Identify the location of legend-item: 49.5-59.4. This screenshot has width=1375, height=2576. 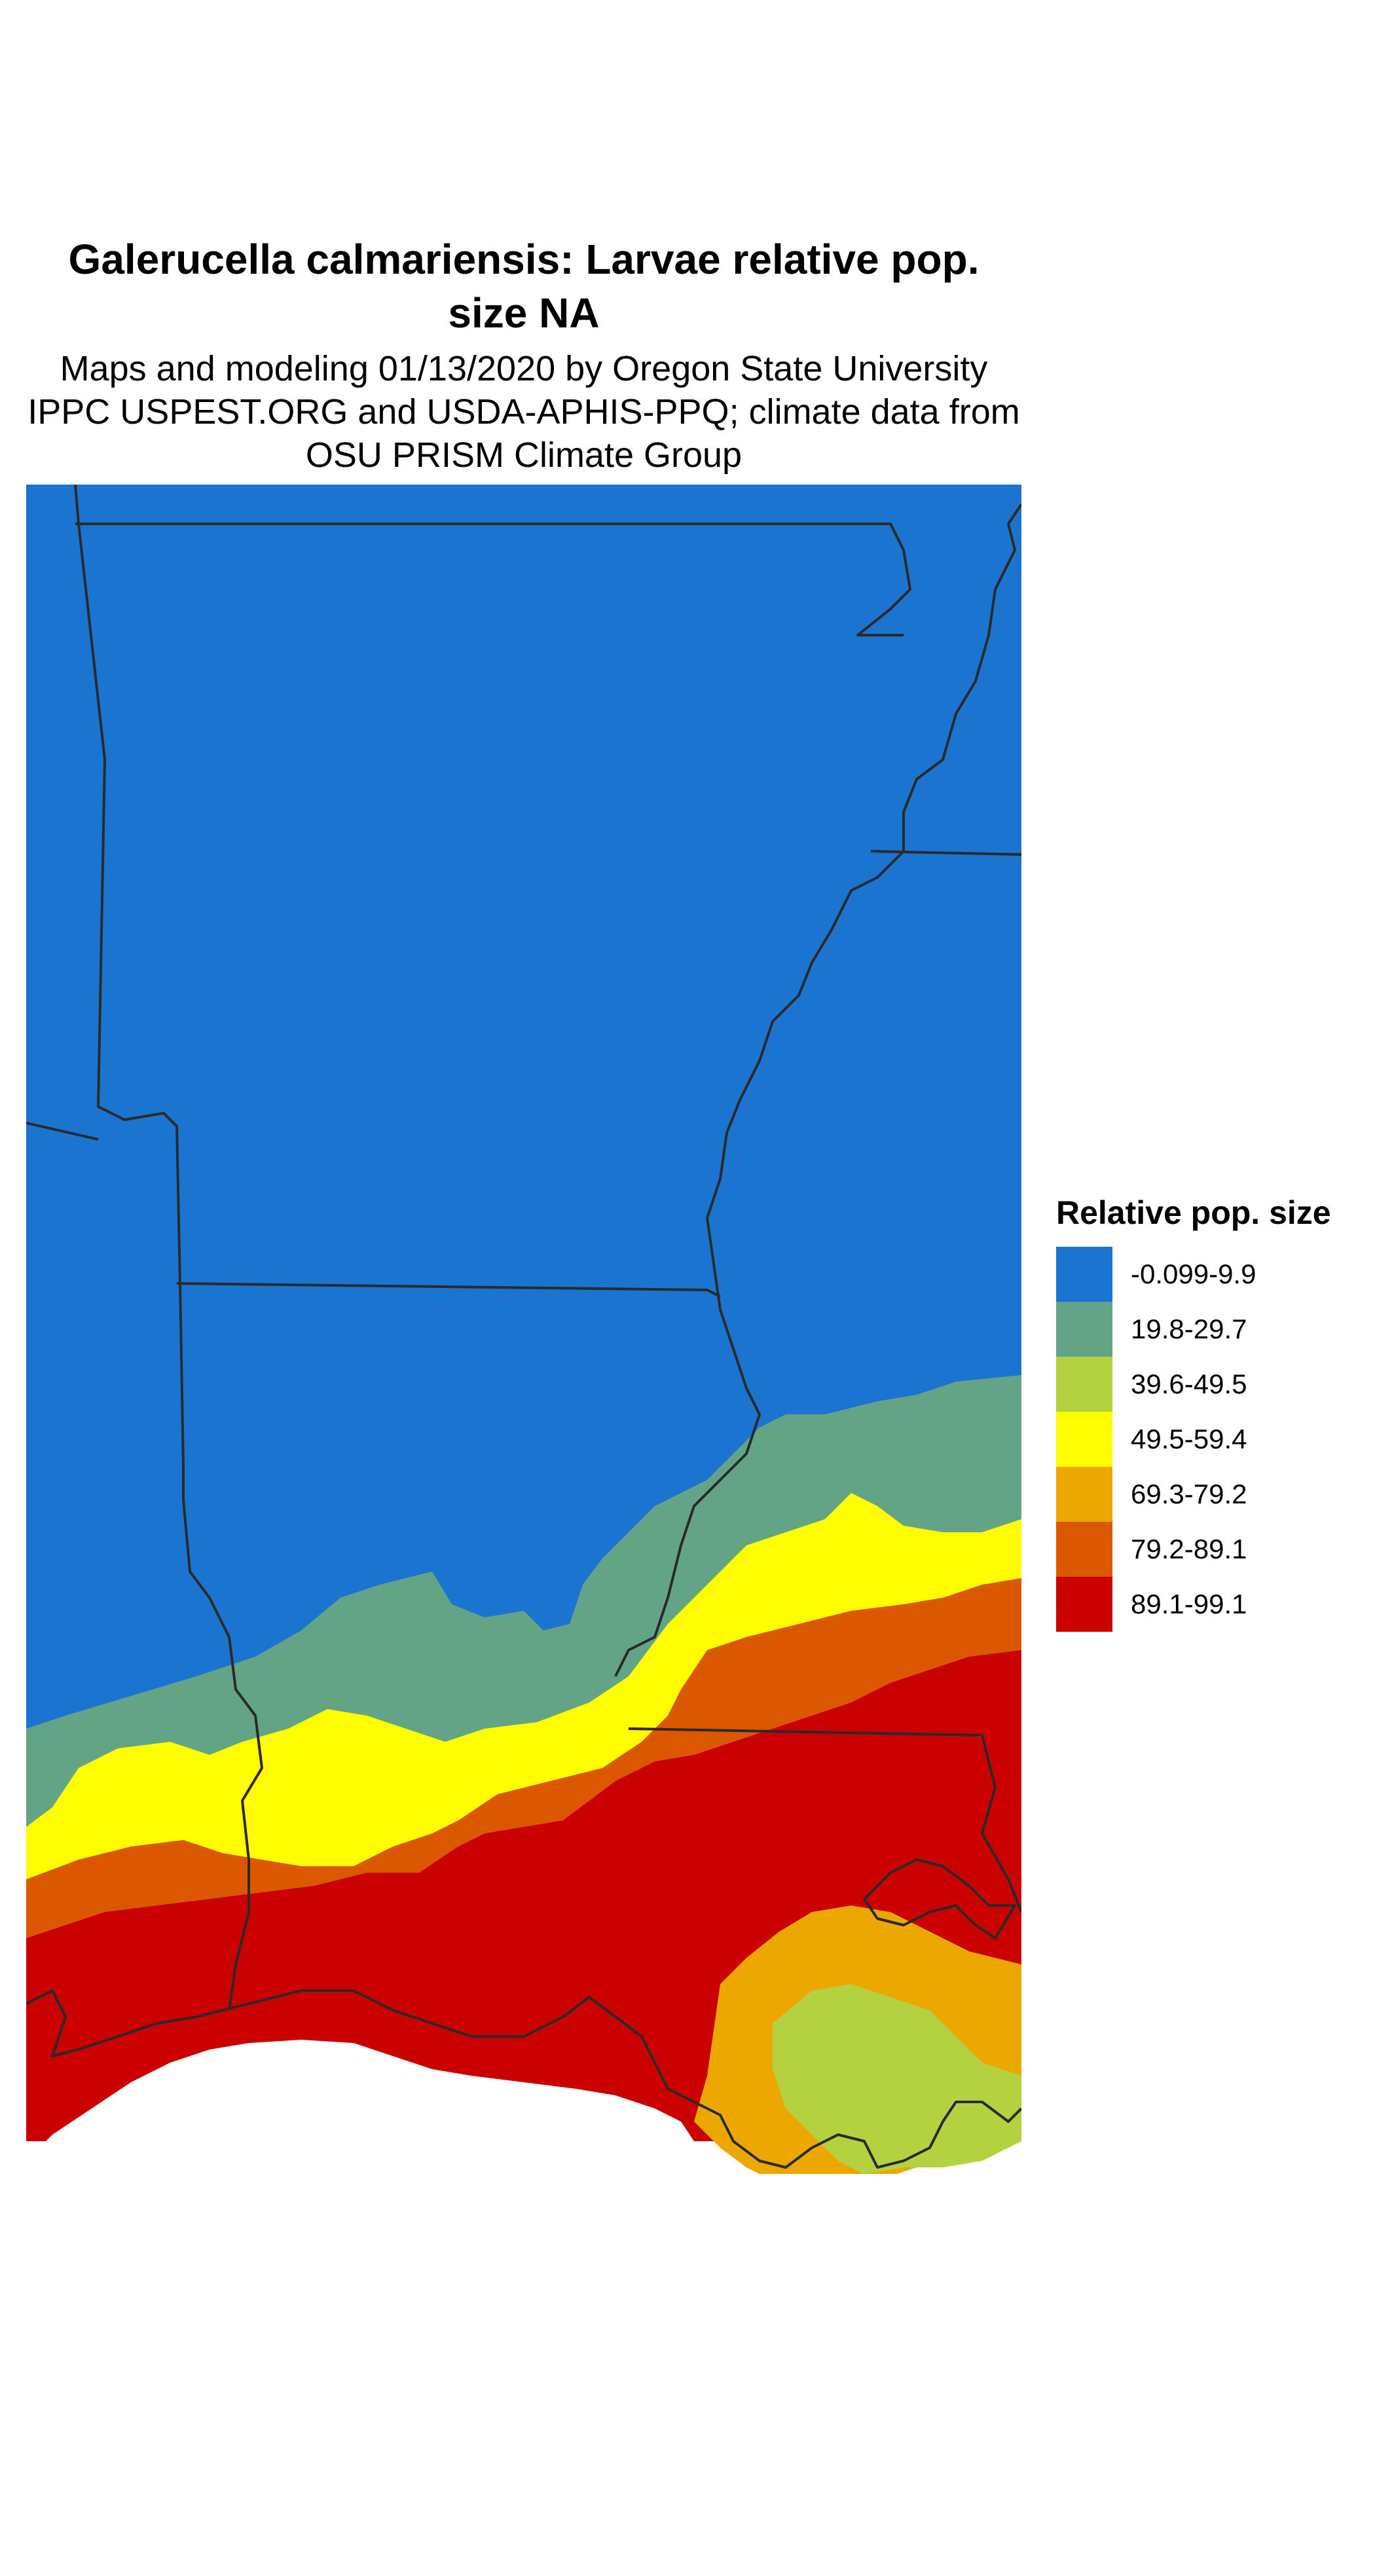
(1213, 1439).